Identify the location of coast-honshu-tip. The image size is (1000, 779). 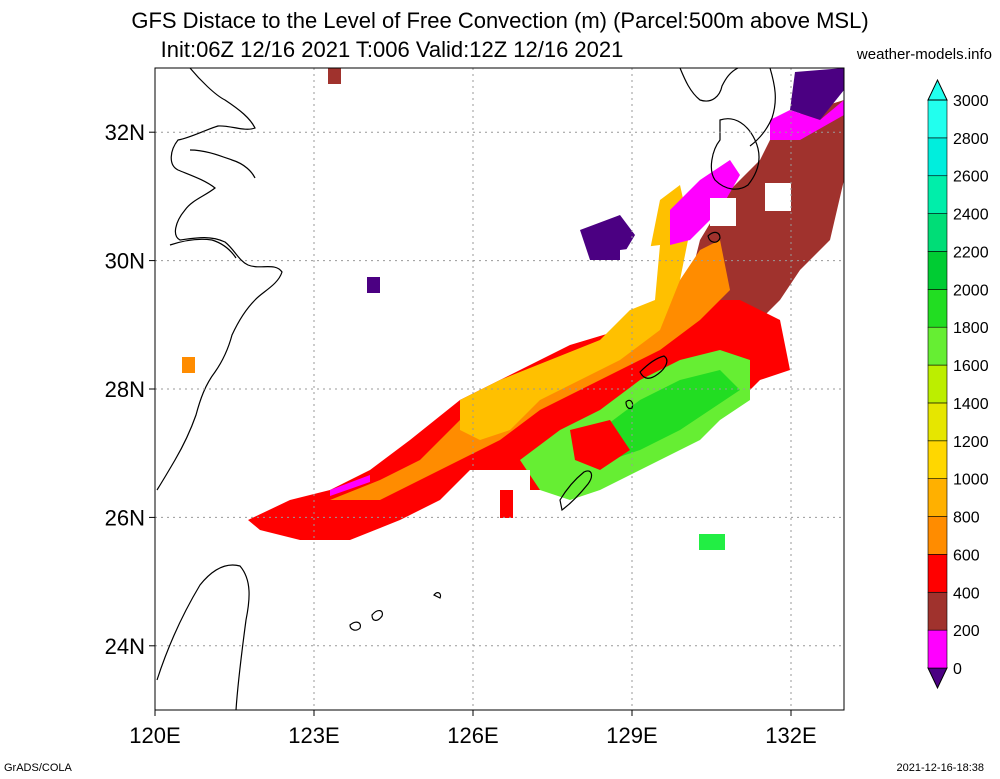
(762, 107).